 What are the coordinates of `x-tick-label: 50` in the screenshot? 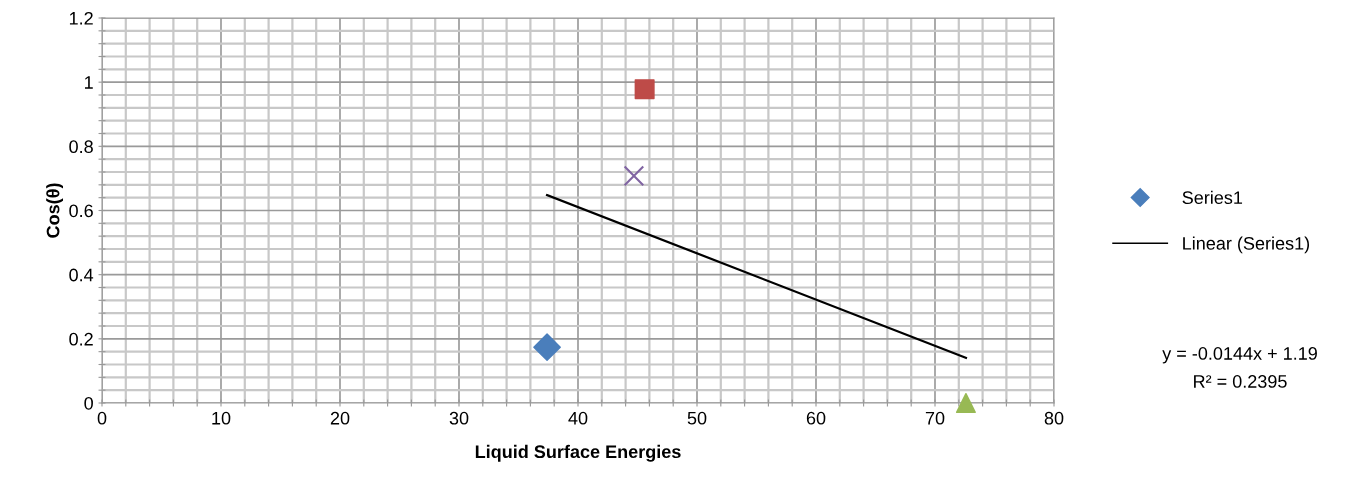 It's located at (697, 418).